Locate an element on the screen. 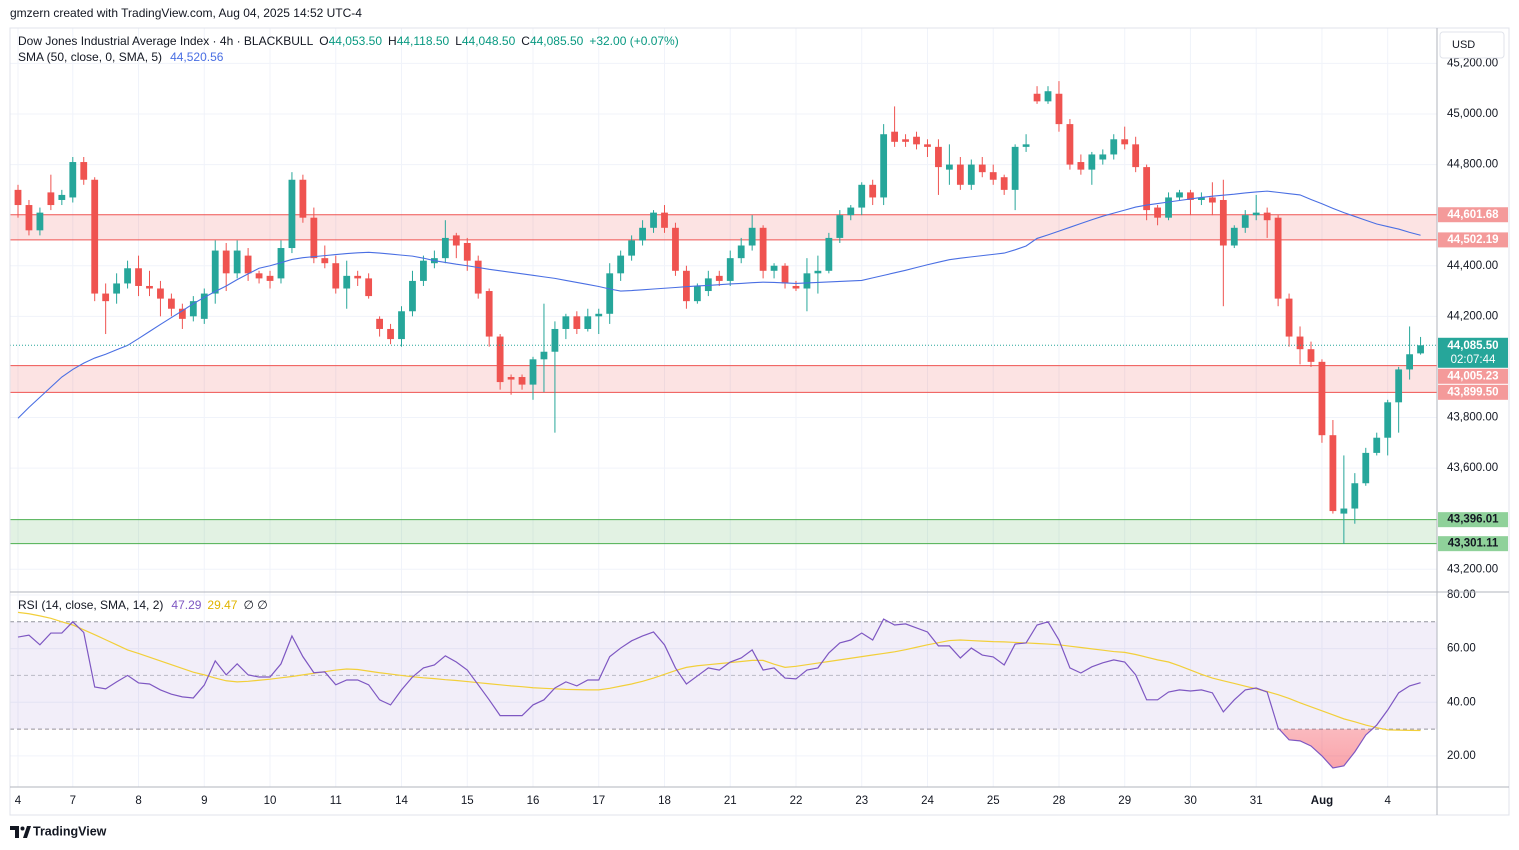  zone-label-box is located at coordinates (1473, 544).